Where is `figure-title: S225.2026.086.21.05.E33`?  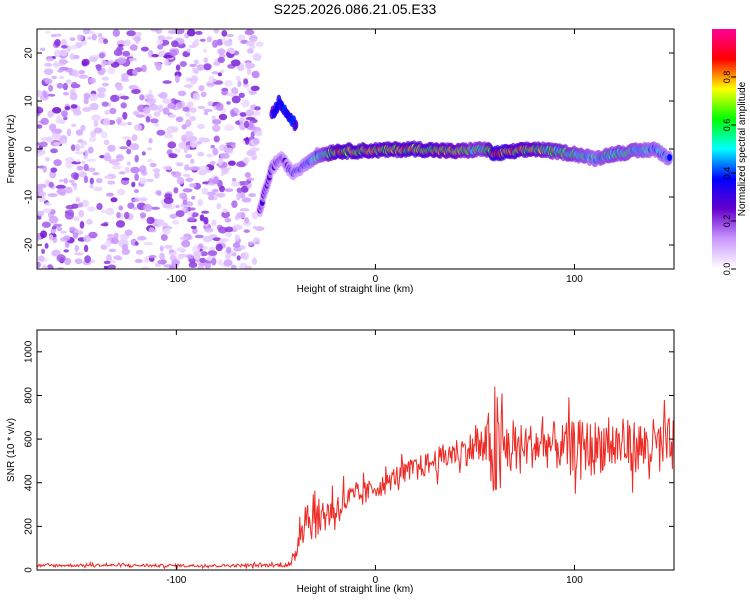
figure-title: S225.2026.086.21.05.E33 is located at coordinates (355, 9).